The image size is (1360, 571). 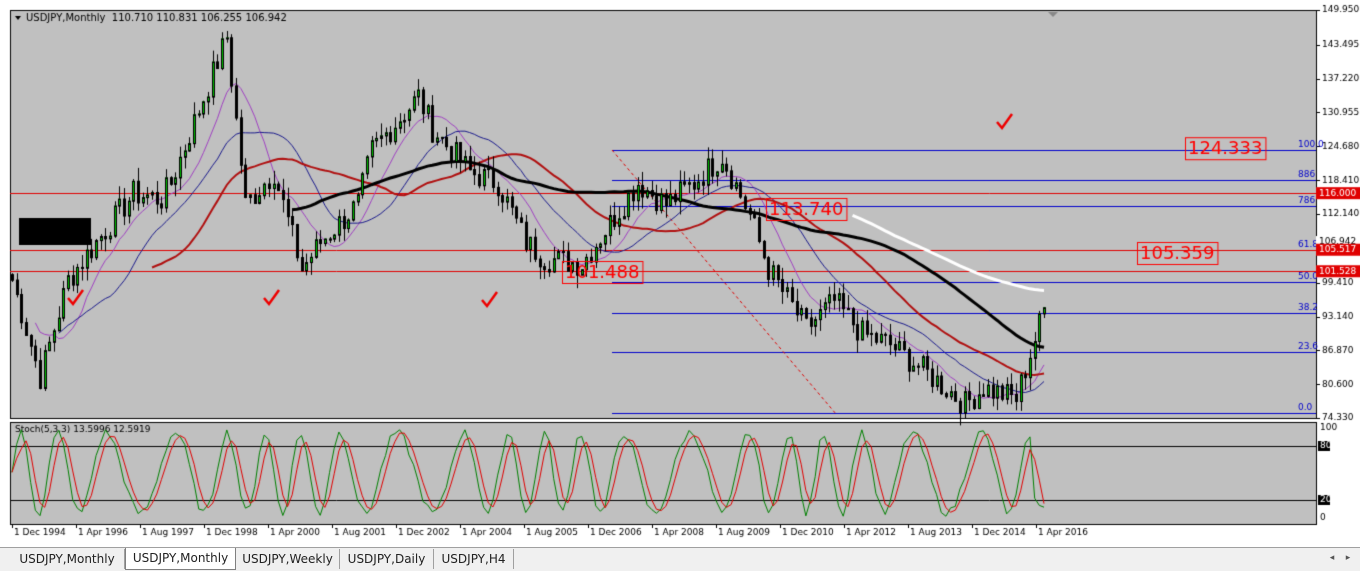 I want to click on tab-label: USDJPY,H4, so click(x=473, y=559).